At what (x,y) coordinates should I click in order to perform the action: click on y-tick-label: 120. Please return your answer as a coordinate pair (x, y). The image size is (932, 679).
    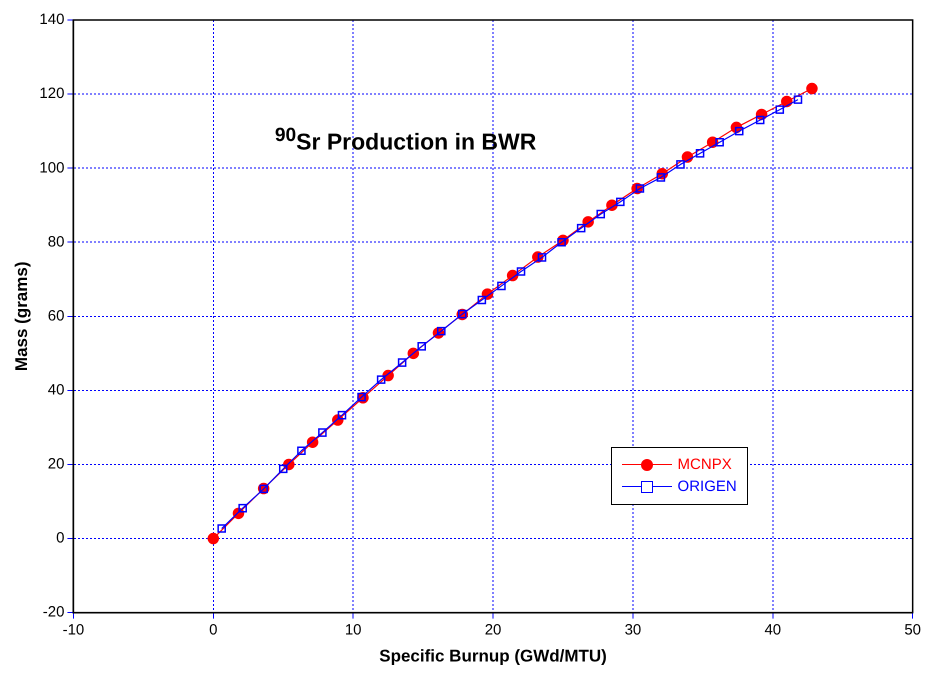
    Looking at the image, I should click on (51, 93).